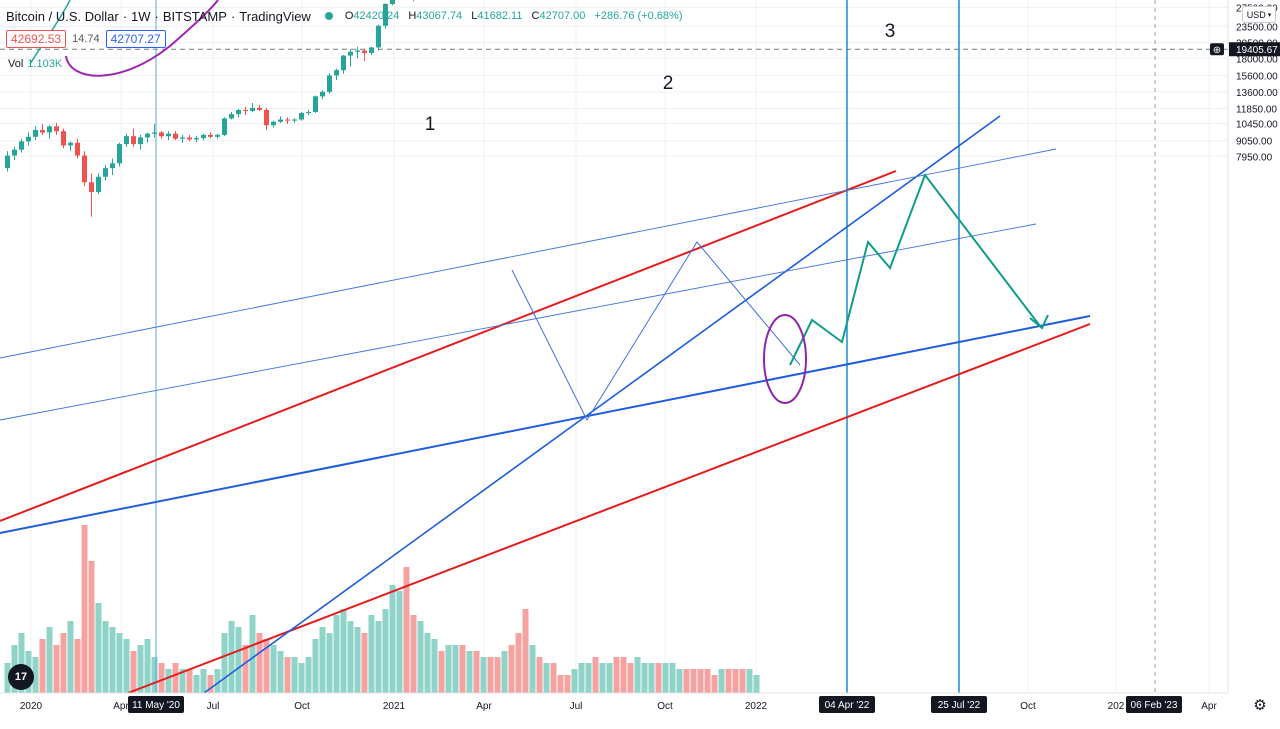  Describe the element at coordinates (275, 16) in the screenshot. I see `source-label: TradingView` at that location.